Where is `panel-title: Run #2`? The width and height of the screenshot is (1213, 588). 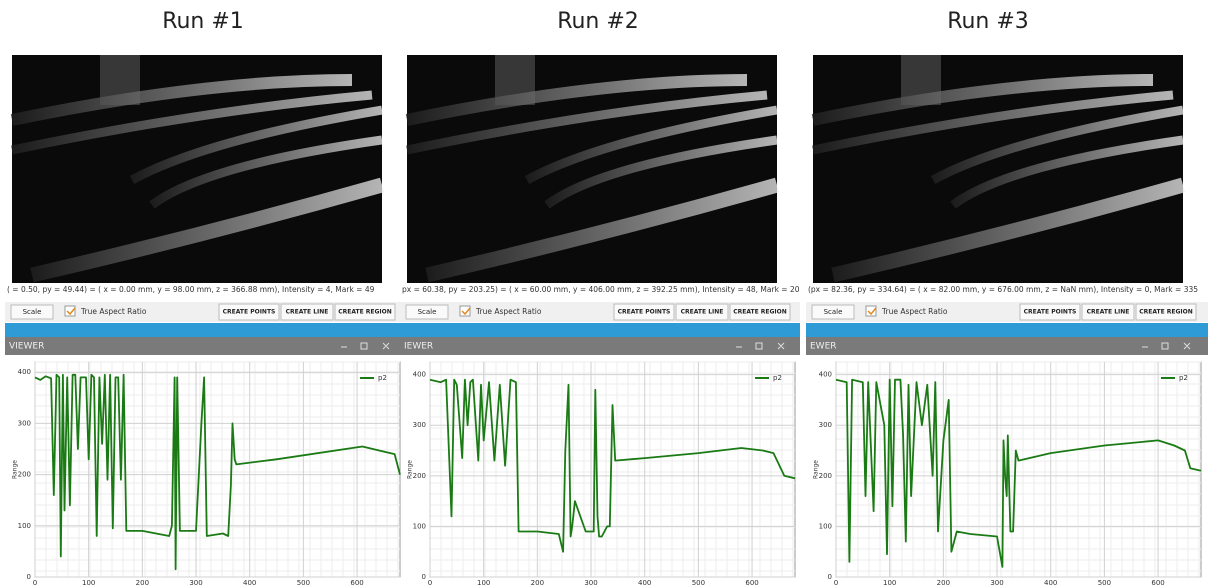 panel-title: Run #2 is located at coordinates (598, 21).